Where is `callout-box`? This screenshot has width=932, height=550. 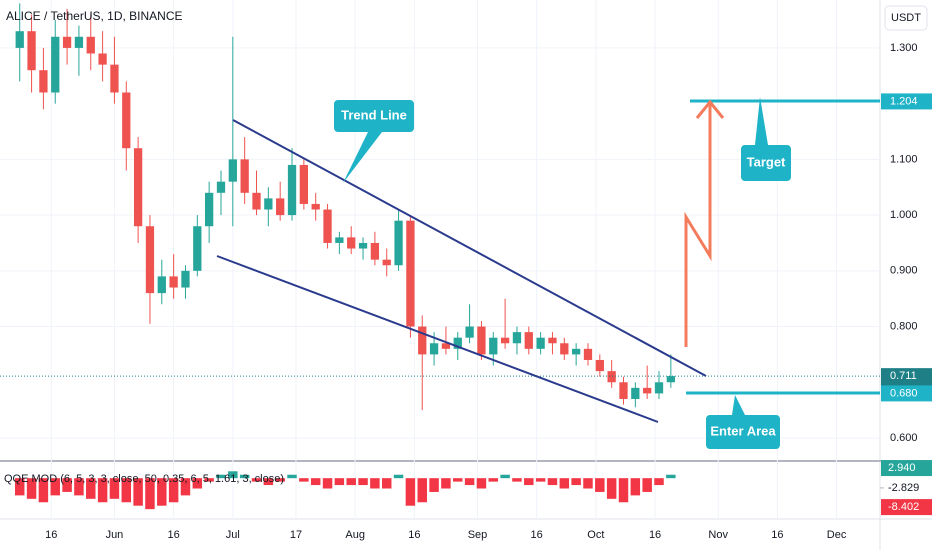
callout-box is located at coordinates (374, 141).